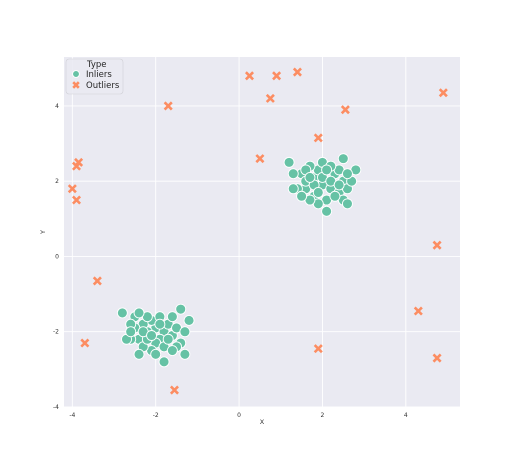 The image size is (512, 465). What do you see at coordinates (96, 65) in the screenshot?
I see `legend-title: Type` at bounding box center [96, 65].